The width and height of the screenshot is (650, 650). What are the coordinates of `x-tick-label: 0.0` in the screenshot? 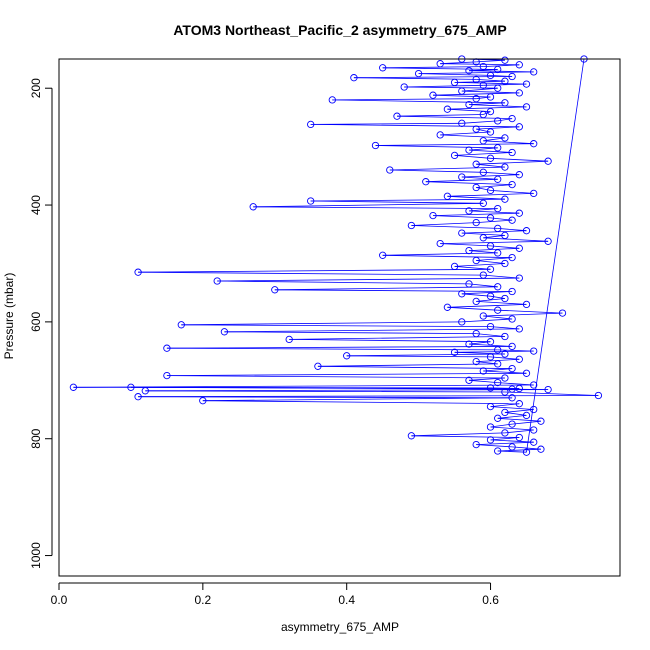 It's located at (59, 600).